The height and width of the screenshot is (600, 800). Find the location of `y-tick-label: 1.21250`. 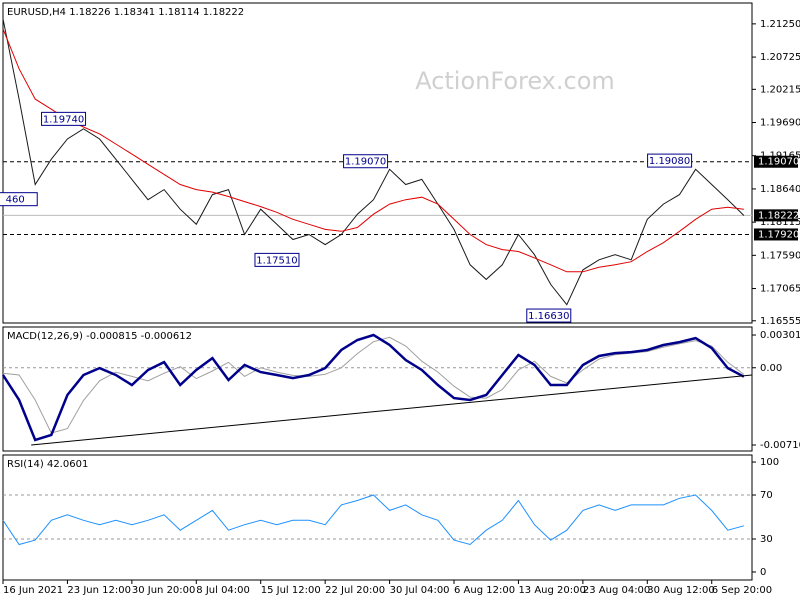

y-tick-label: 1.21250 is located at coordinates (780, 24).